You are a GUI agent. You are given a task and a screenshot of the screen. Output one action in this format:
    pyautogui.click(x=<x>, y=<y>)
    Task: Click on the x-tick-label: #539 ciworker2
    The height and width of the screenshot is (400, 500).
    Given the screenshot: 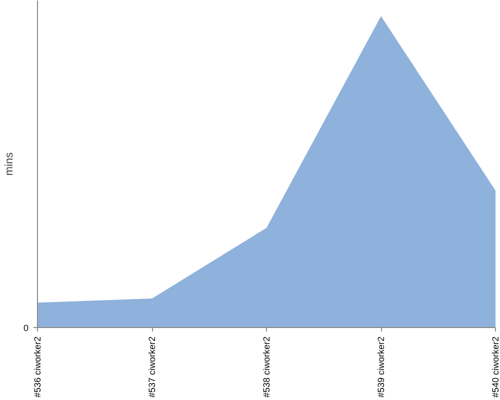 What is the action you would take?
    pyautogui.click(x=381, y=367)
    